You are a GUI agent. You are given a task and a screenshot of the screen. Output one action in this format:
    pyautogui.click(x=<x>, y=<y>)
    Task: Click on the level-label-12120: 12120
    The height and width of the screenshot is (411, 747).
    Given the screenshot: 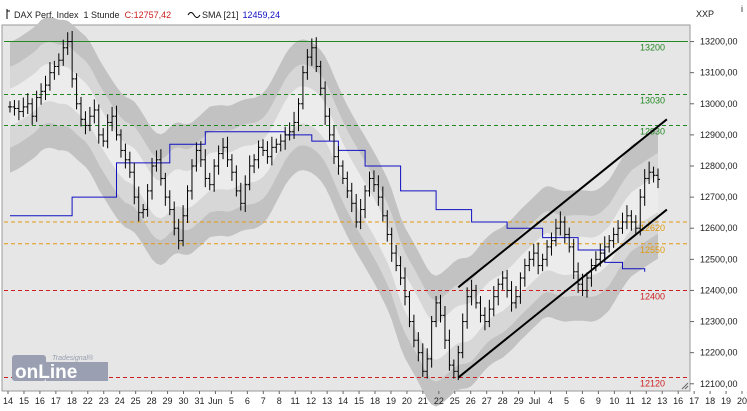 What is the action you would take?
    pyautogui.click(x=652, y=384)
    